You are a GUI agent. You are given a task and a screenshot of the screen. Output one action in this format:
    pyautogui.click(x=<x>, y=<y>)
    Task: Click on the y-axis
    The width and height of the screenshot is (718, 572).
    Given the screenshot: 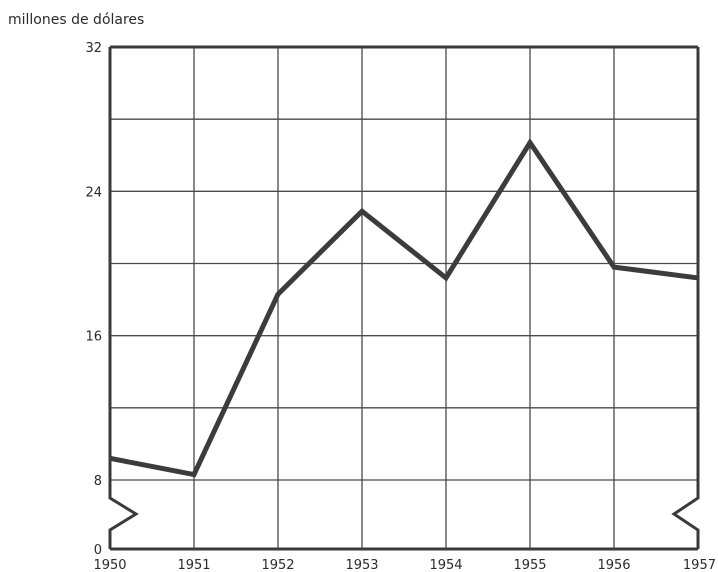 What is the action you would take?
    pyautogui.click(x=123, y=298)
    